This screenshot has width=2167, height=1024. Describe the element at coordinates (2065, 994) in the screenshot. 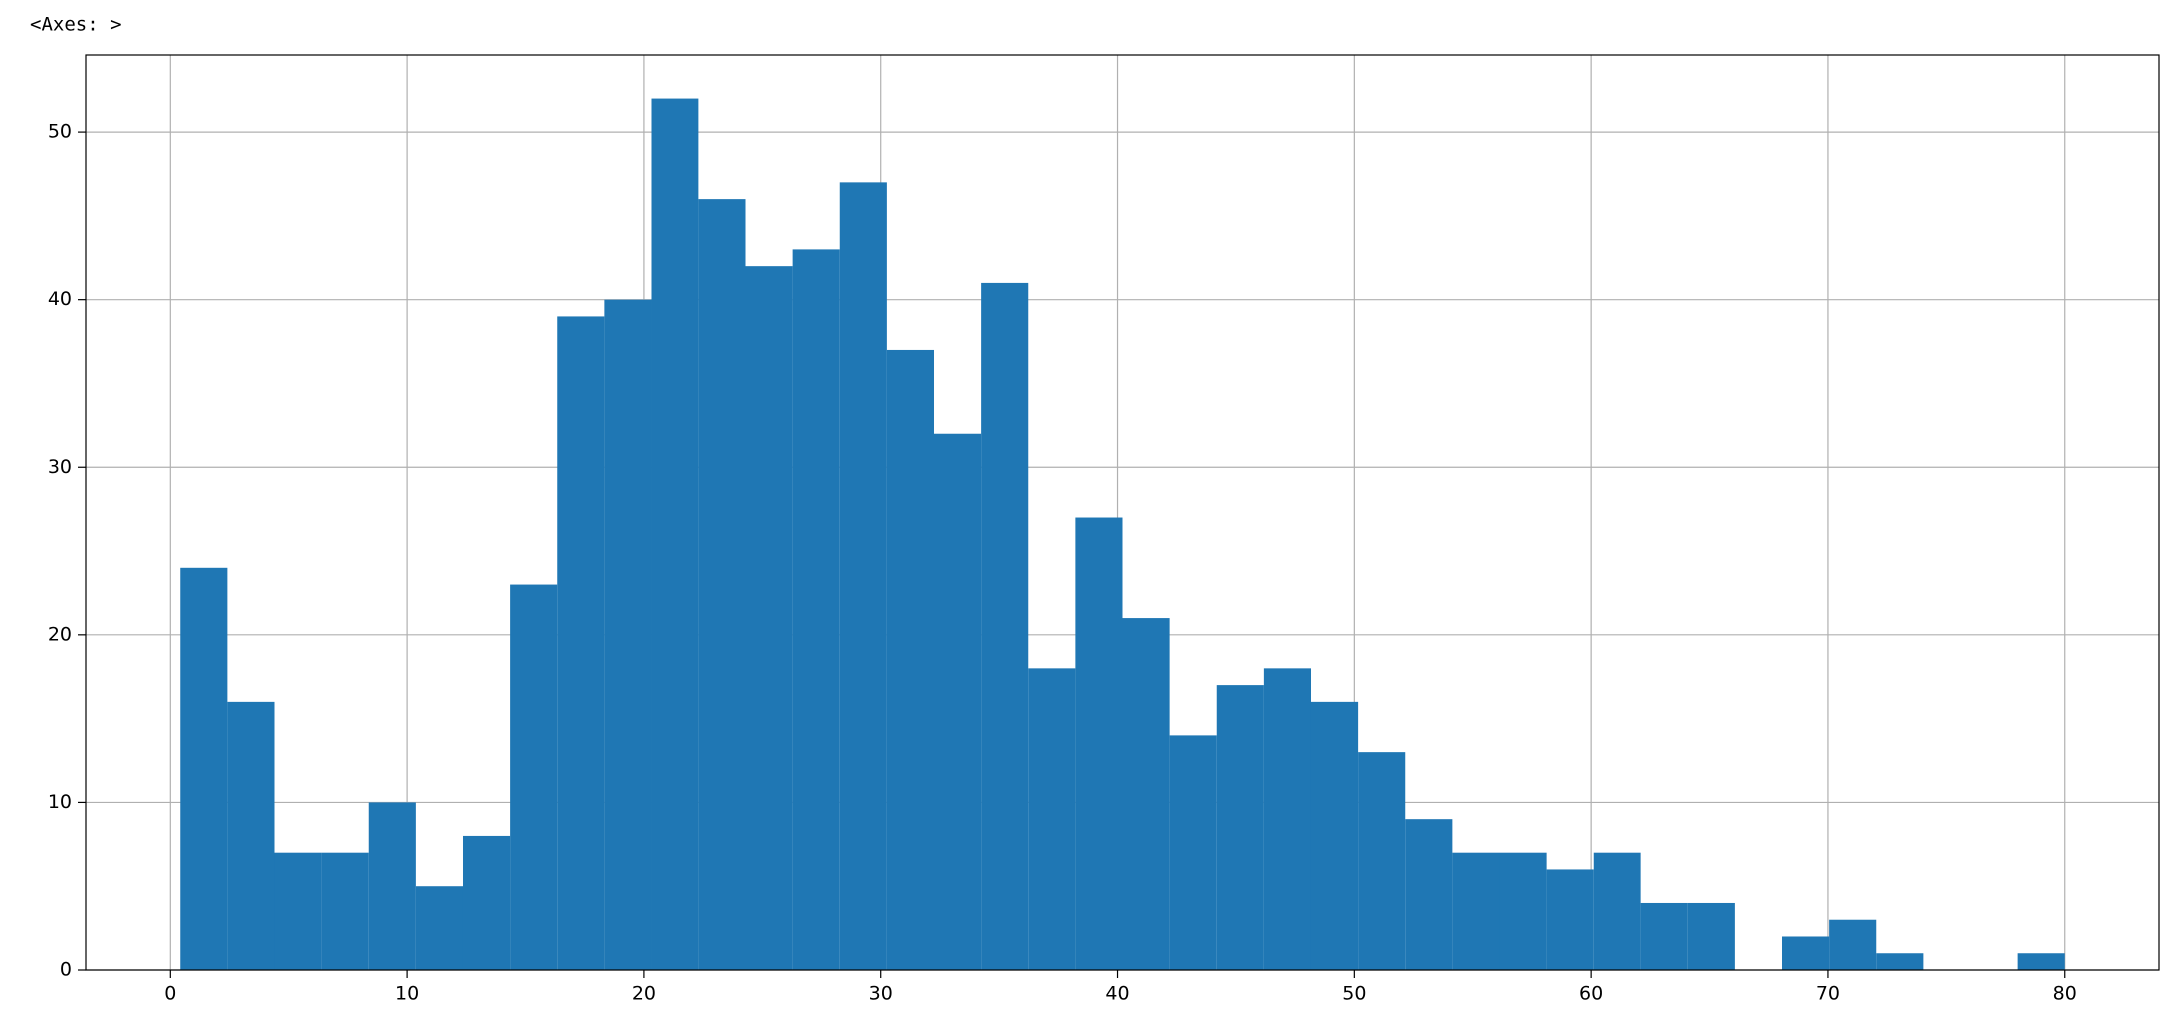

I see `x-tick-label: 80` at that location.